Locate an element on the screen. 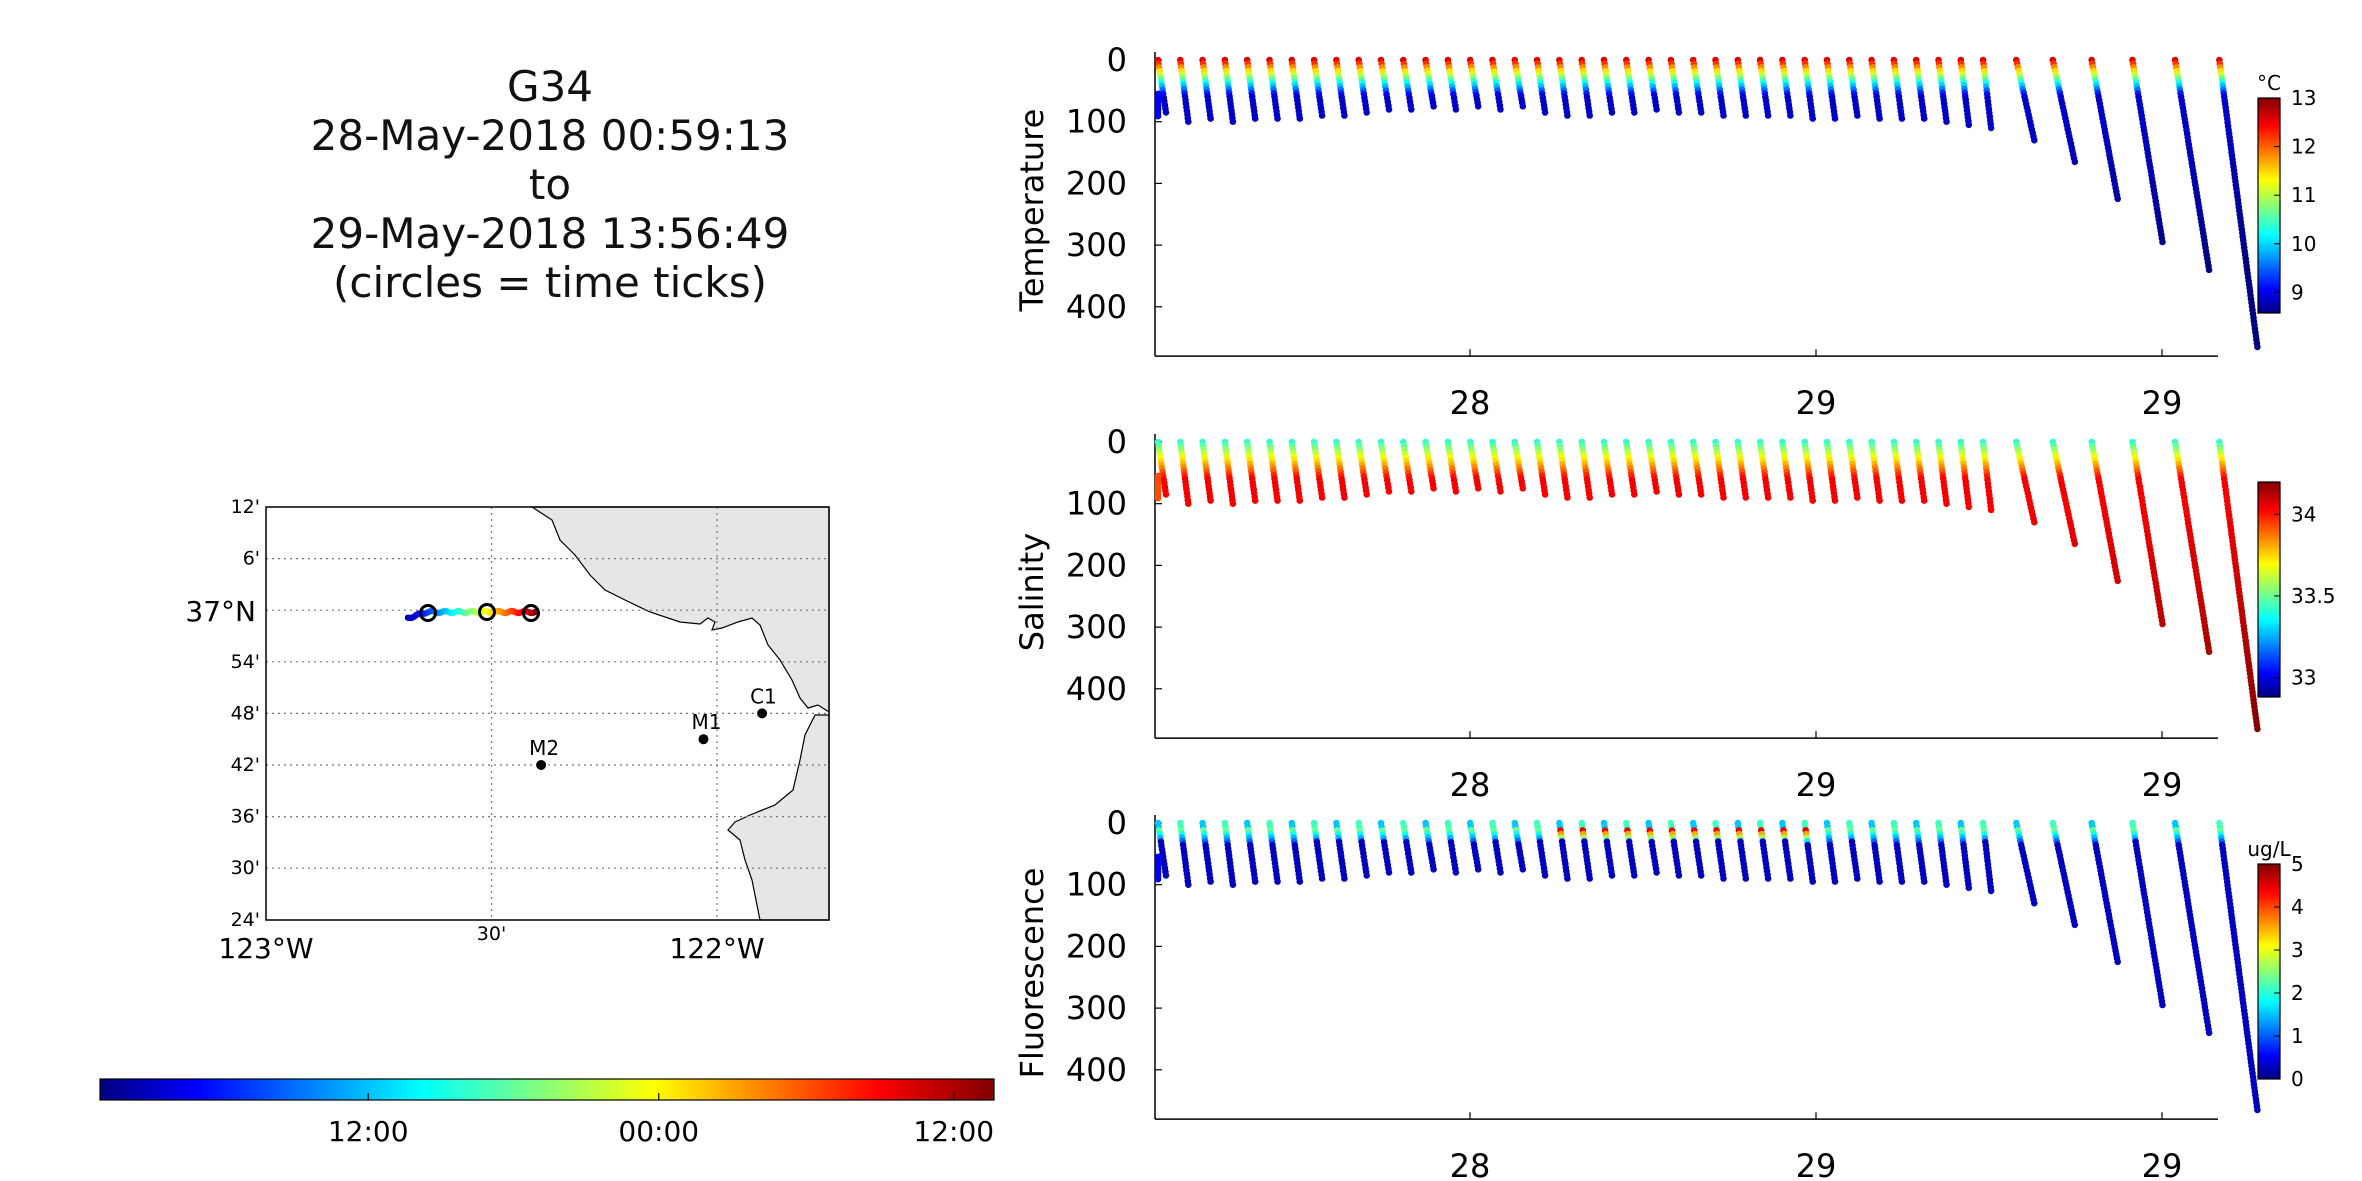 Image resolution: width=2362 pixels, height=1181 pixels. colorbar-tick-label: 0 is located at coordinates (2297, 1079).